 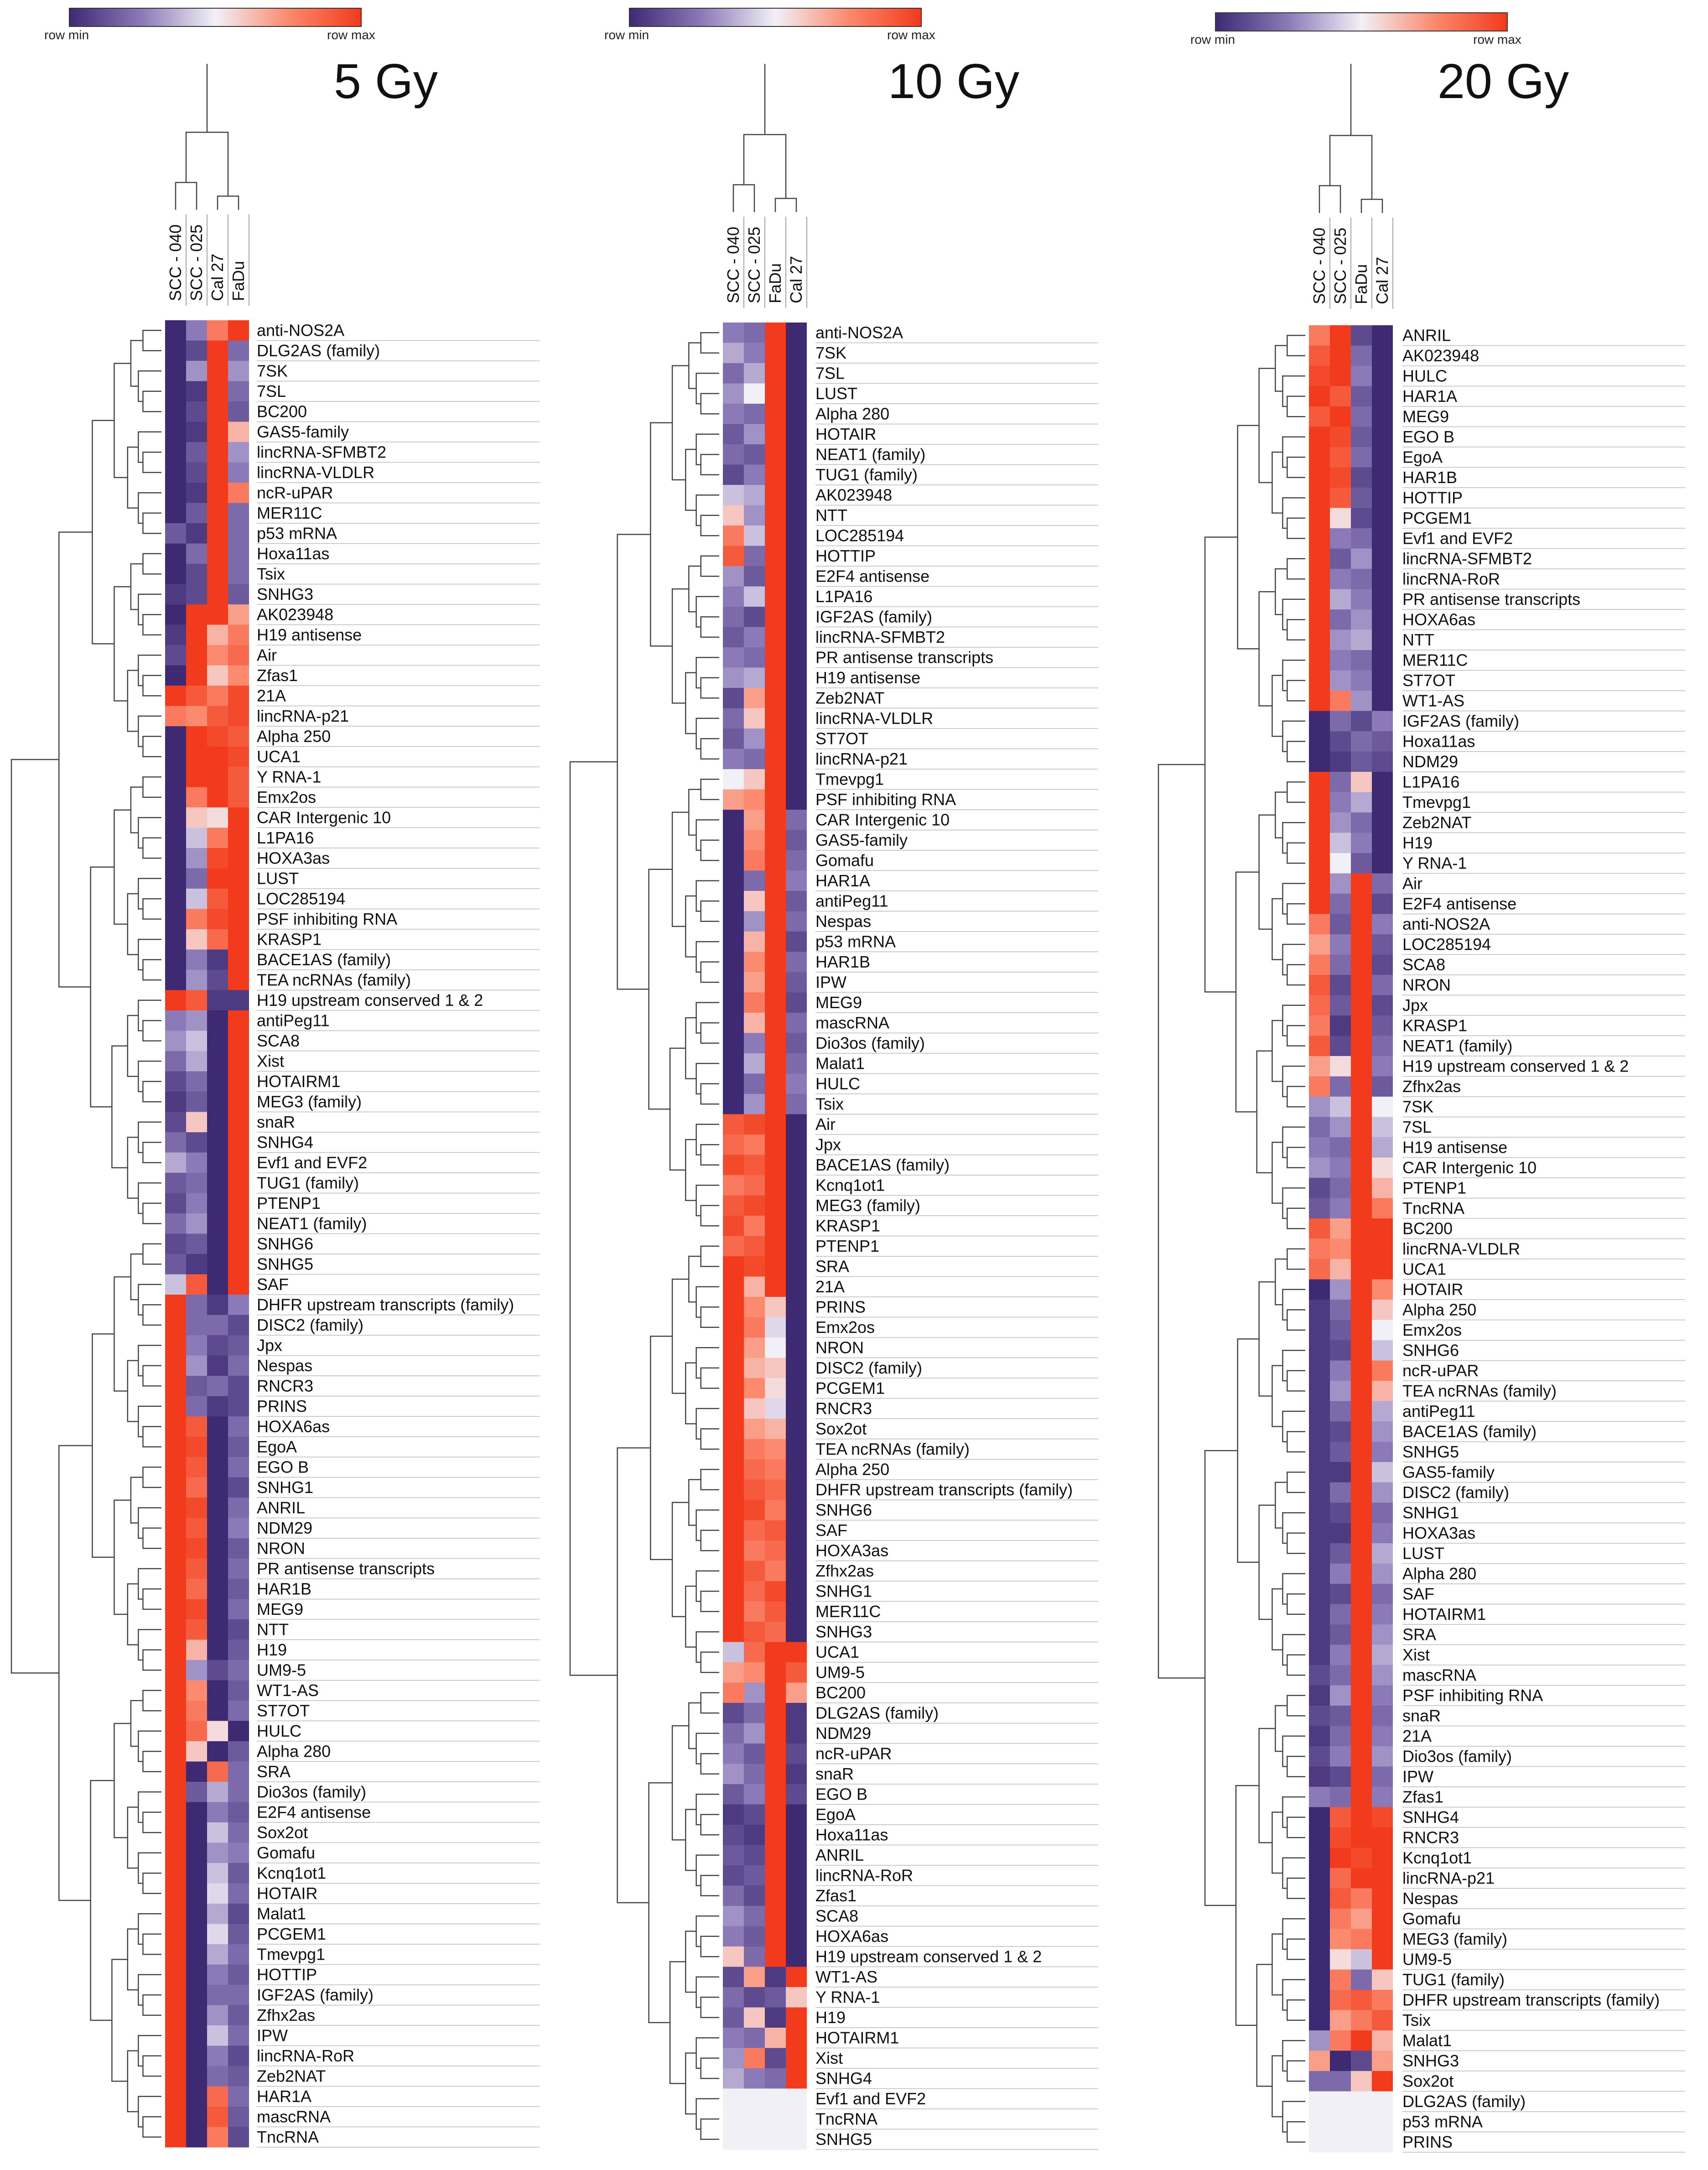 What do you see at coordinates (829, 1104) in the screenshot?
I see `row-label: Tsix` at bounding box center [829, 1104].